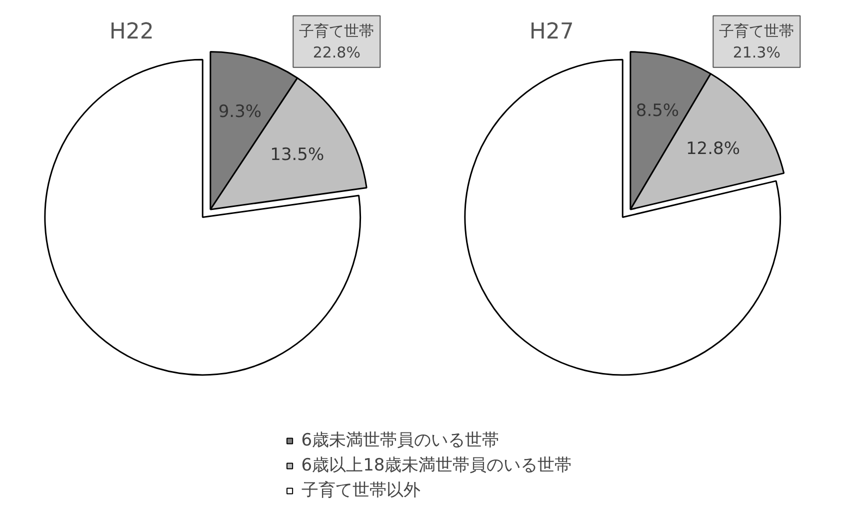 The width and height of the screenshot is (854, 528). What do you see at coordinates (336, 42) in the screenshot?
I see `text: 子育て世帯 22.8%` at bounding box center [336, 42].